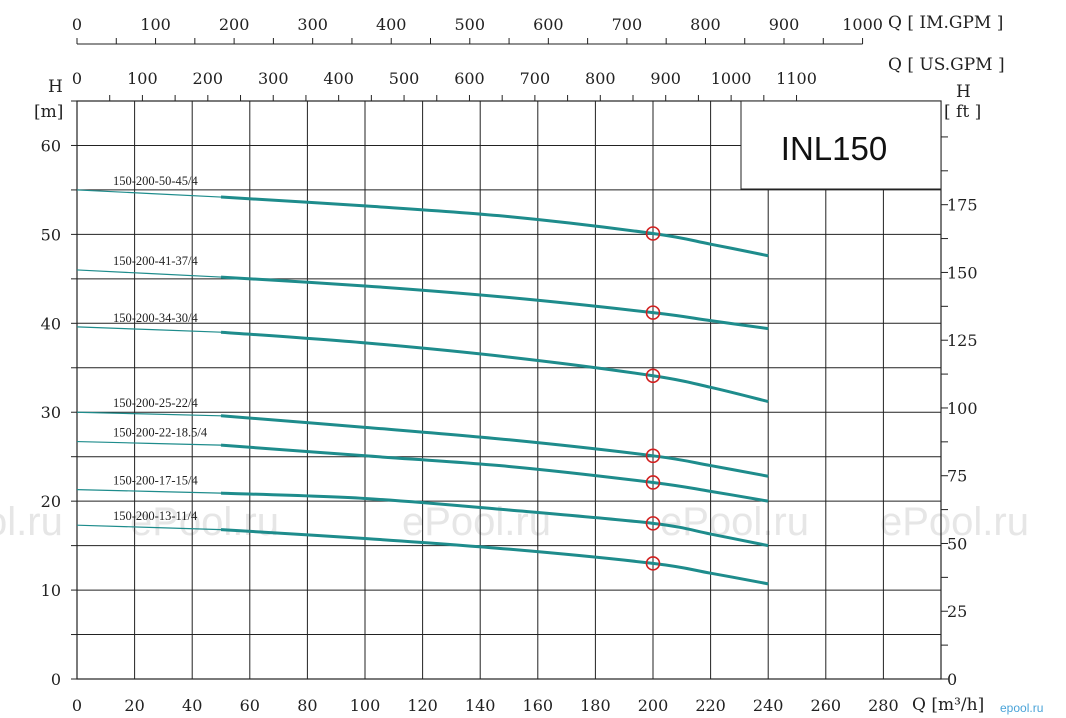 The height and width of the screenshot is (718, 1066). I want to click on x-tick-label: 260, so click(826, 705).